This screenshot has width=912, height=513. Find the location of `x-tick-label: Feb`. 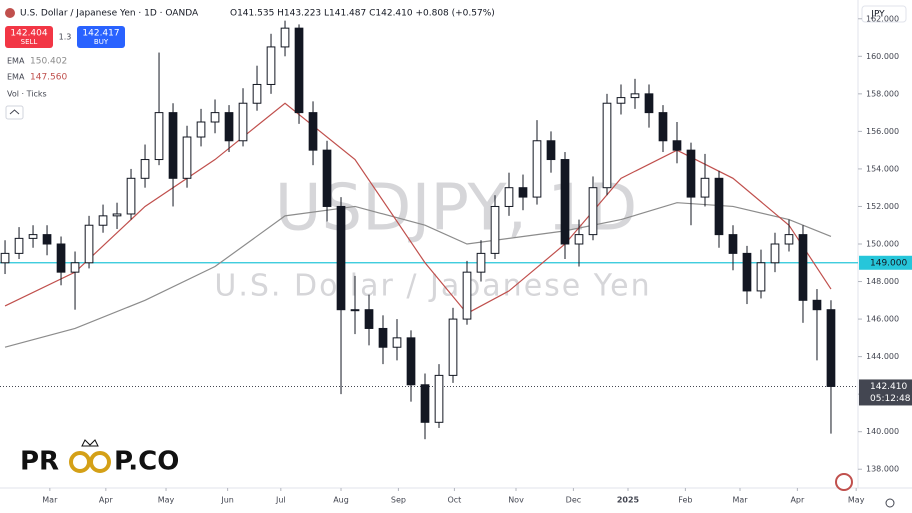

x-tick-label: Feb is located at coordinates (685, 500).